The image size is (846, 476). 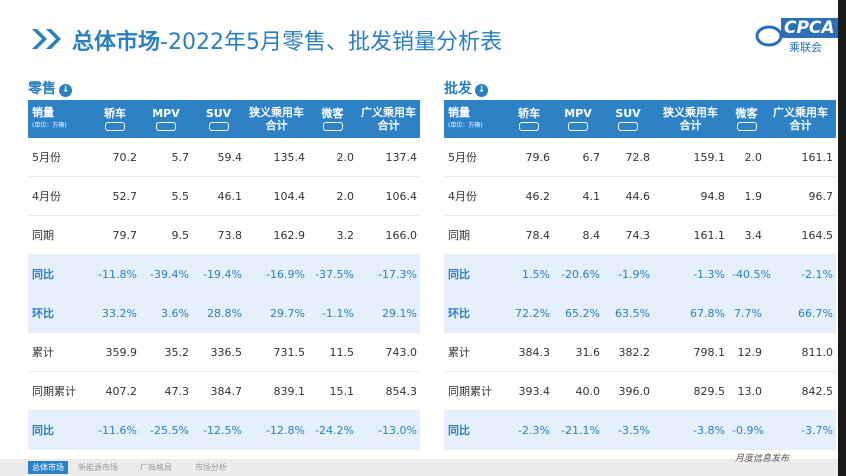 I want to click on column-header: 狭义乘用车 合计, so click(x=276, y=119).